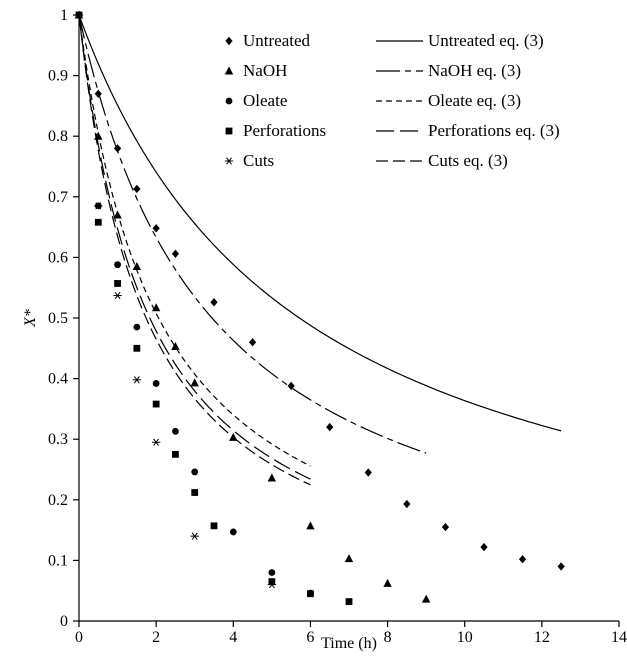 This screenshot has height=658, width=627. Describe the element at coordinates (58, 439) in the screenshot. I see `y-tick-label: 0.3` at that location.